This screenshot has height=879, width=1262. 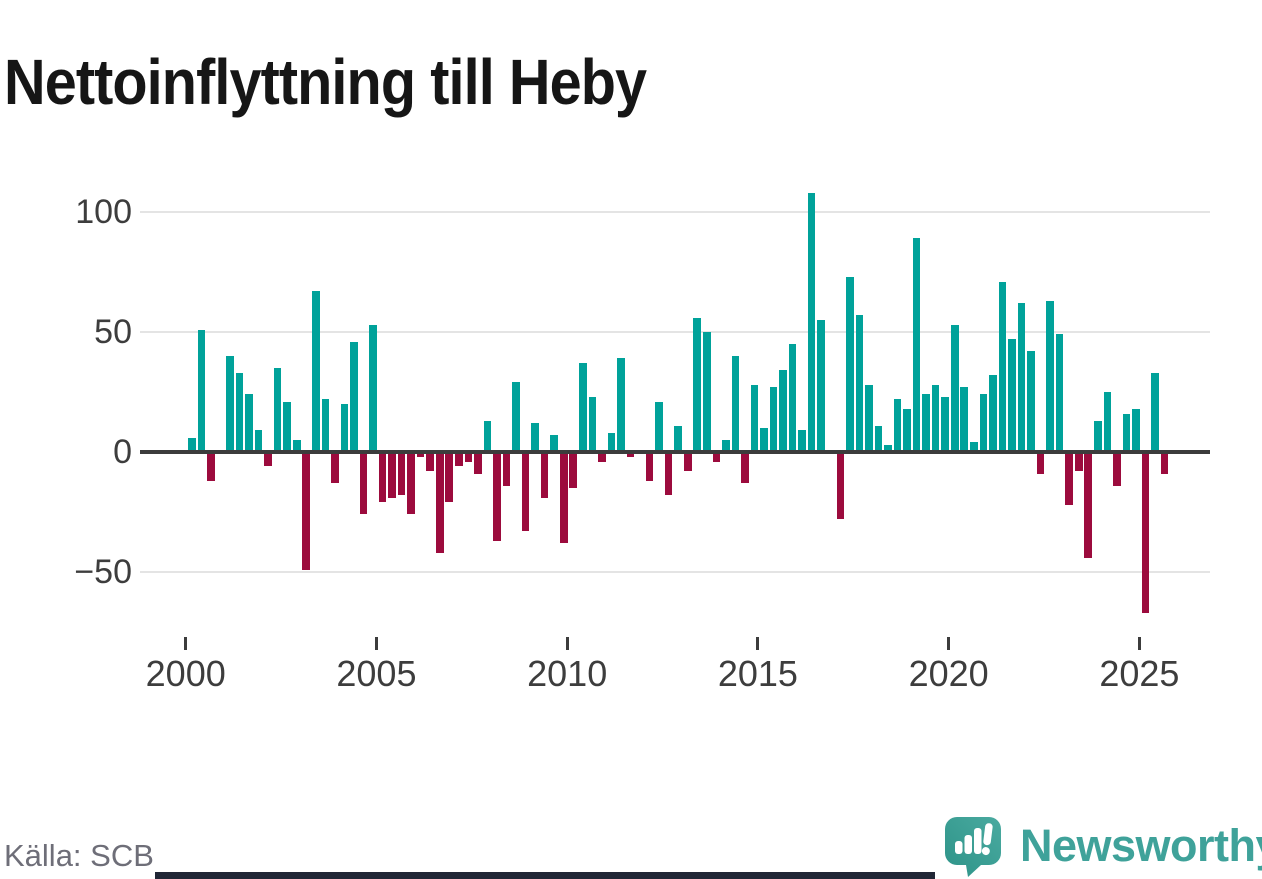 What do you see at coordinates (1117, 469) in the screenshot?
I see `bar-2024Q2` at bounding box center [1117, 469].